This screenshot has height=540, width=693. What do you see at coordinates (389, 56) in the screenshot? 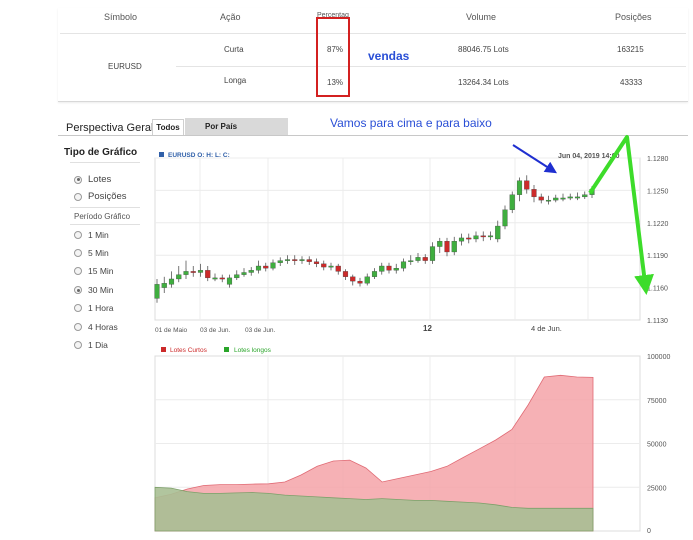
I see `vendas-annotation: vendas` at bounding box center [389, 56].